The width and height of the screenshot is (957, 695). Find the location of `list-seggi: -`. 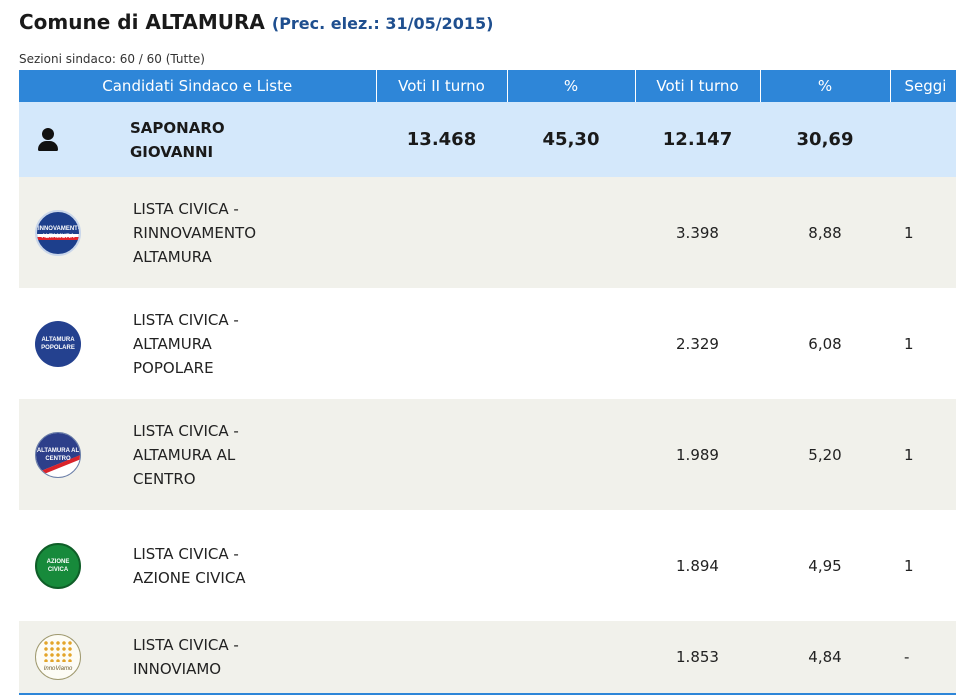

list-seggi: - is located at coordinates (923, 658).